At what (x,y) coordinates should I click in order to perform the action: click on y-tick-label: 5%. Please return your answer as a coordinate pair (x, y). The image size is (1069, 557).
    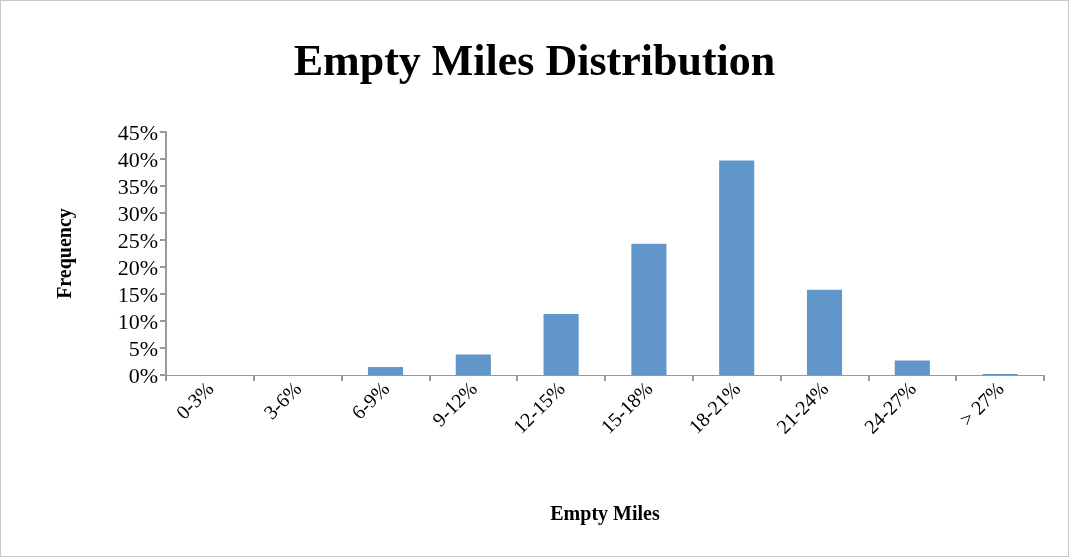
    Looking at the image, I should click on (143, 348).